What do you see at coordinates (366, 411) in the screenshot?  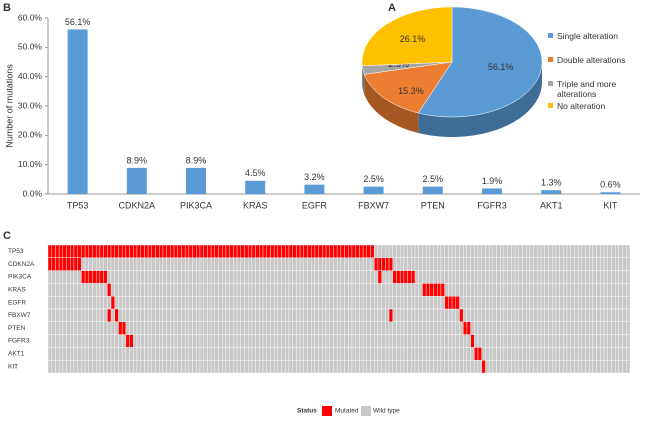 I see `legend-swatch` at bounding box center [366, 411].